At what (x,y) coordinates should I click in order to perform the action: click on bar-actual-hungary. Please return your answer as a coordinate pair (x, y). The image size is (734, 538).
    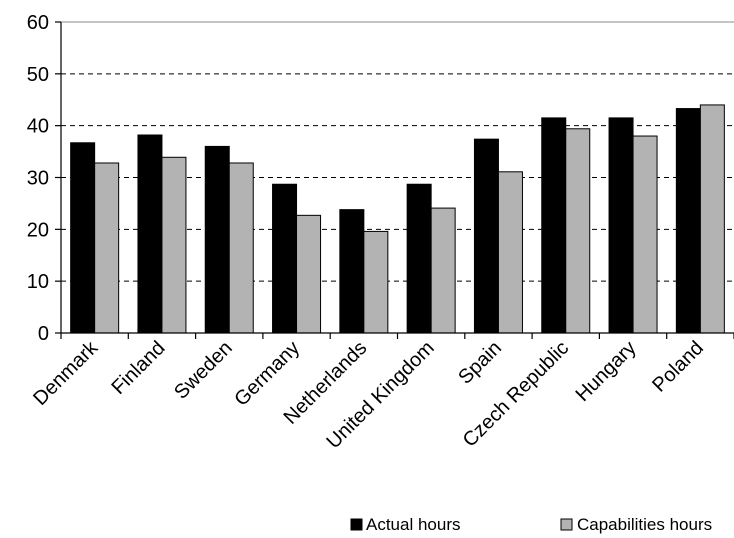
    Looking at the image, I should click on (621, 225).